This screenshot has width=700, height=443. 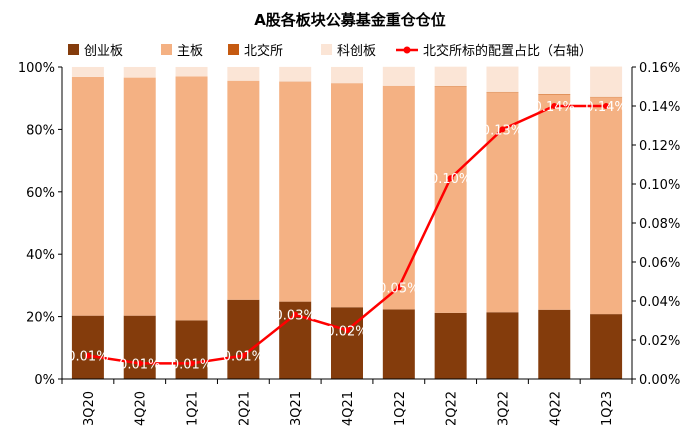 I want to click on line-data-label: 0.05%, so click(x=398, y=288).